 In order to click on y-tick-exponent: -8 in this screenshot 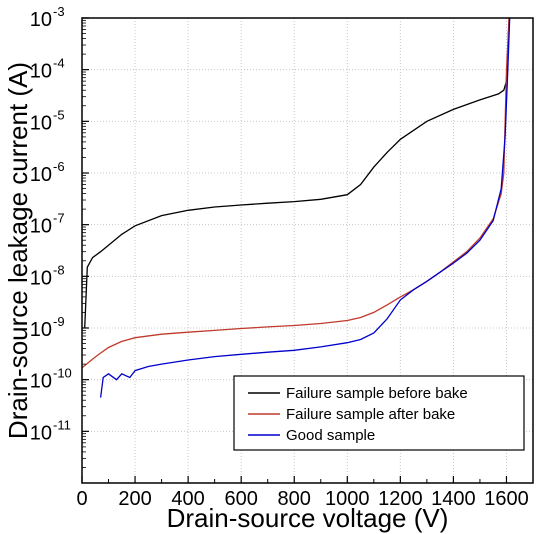, I will do `click(59, 269)`.